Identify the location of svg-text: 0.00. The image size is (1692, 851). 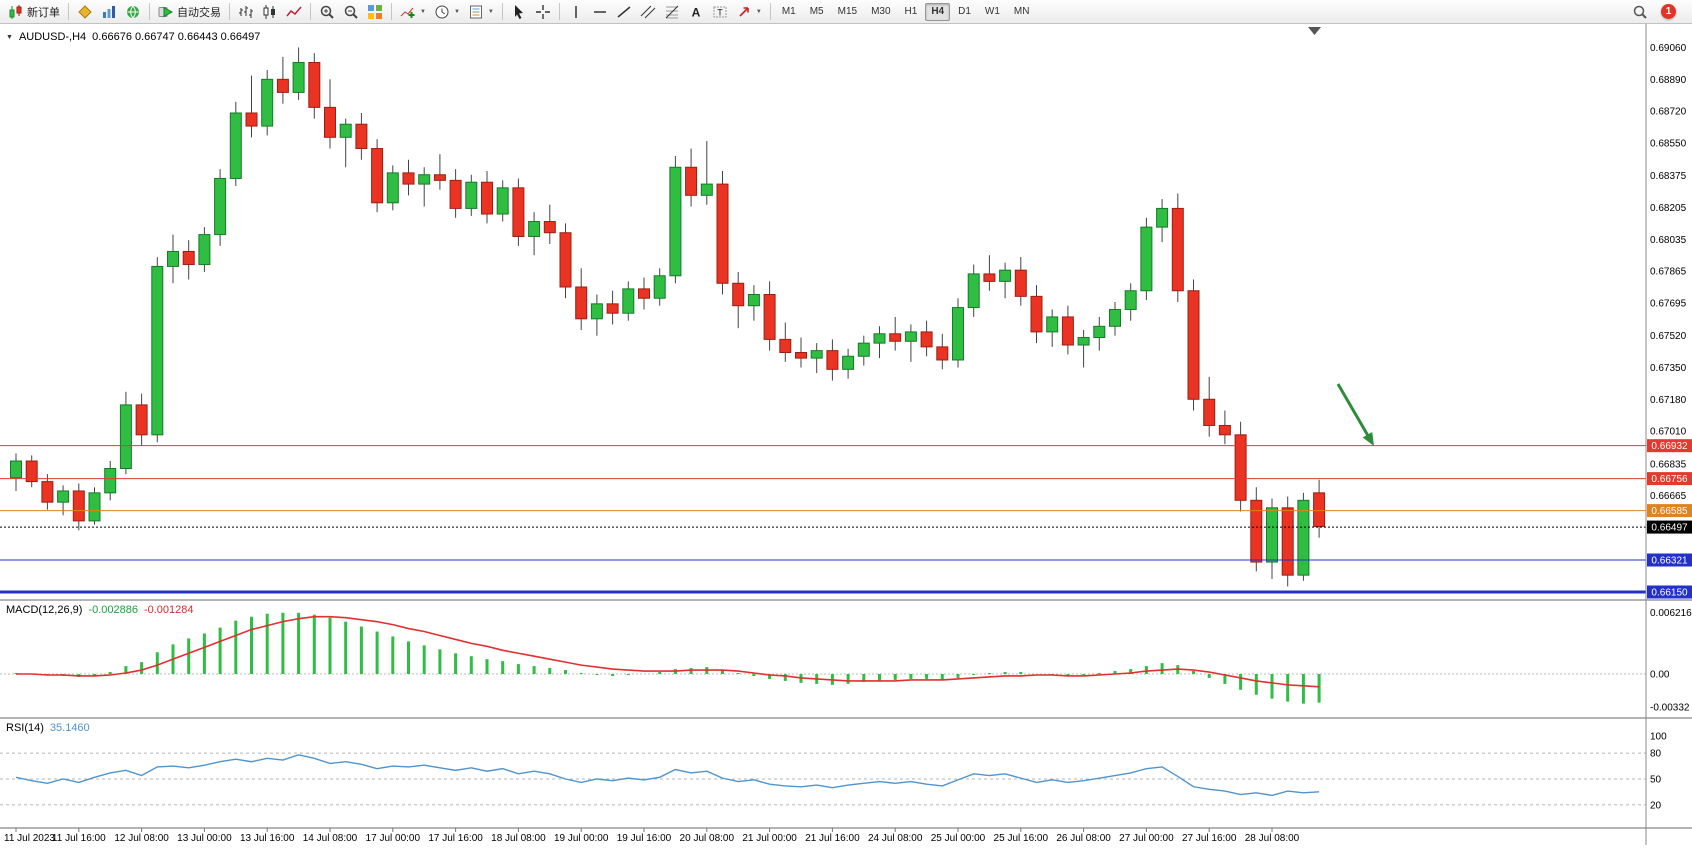
(1660, 675).